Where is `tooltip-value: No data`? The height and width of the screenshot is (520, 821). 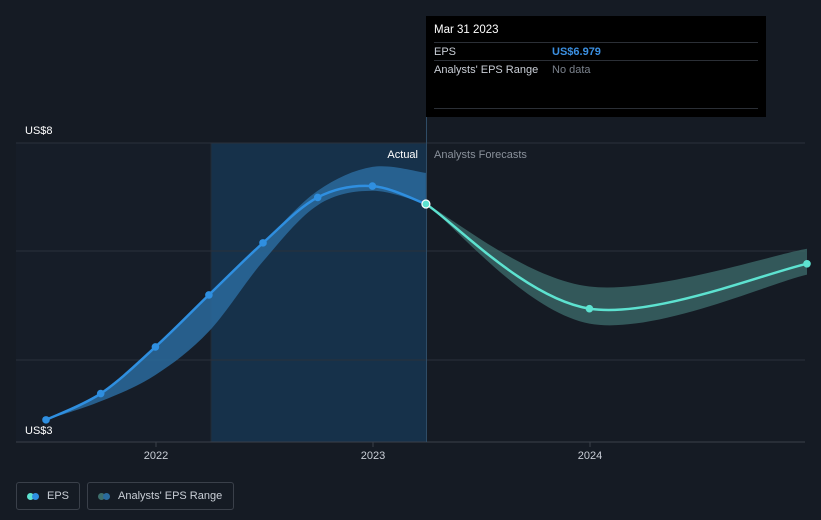 tooltip-value: No data is located at coordinates (571, 69).